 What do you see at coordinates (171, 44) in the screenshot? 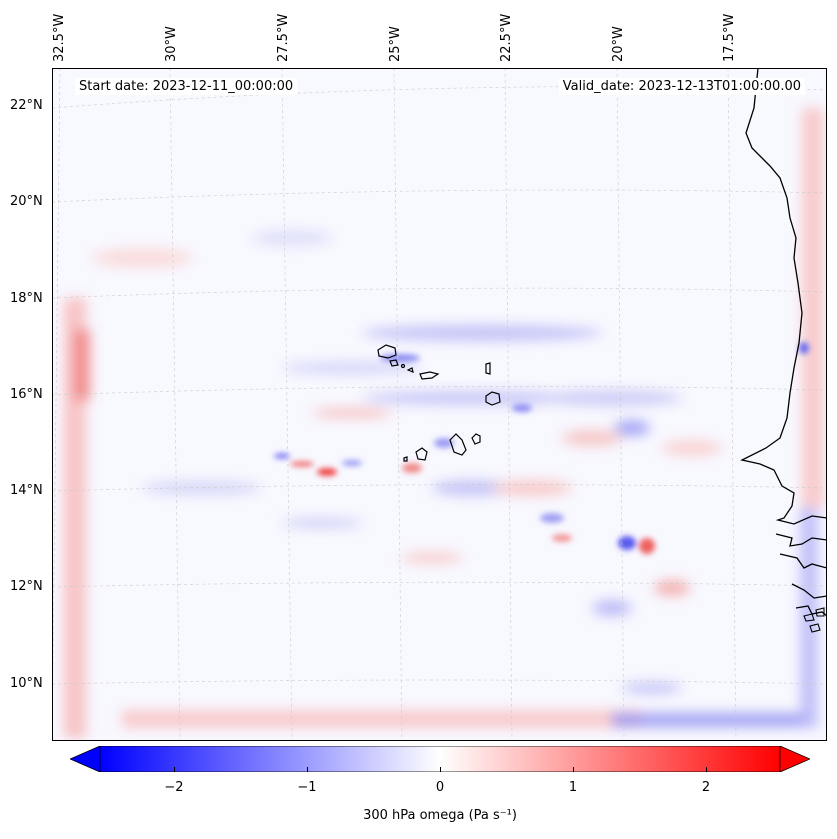
I see `lon-label-30w: 30°W` at bounding box center [171, 44].